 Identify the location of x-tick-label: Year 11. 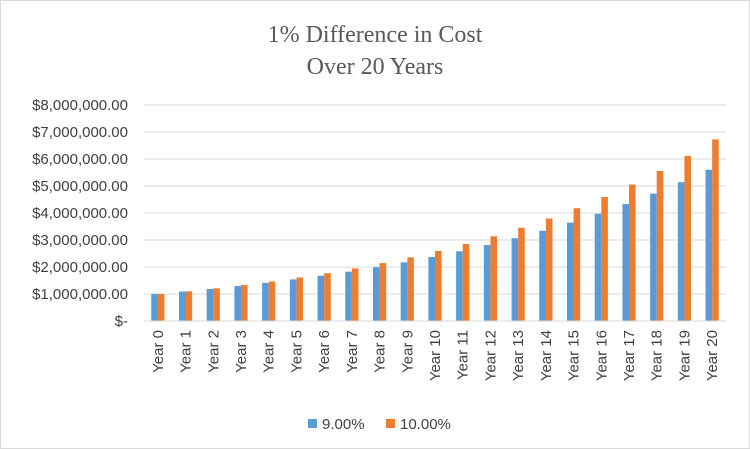
(463, 355).